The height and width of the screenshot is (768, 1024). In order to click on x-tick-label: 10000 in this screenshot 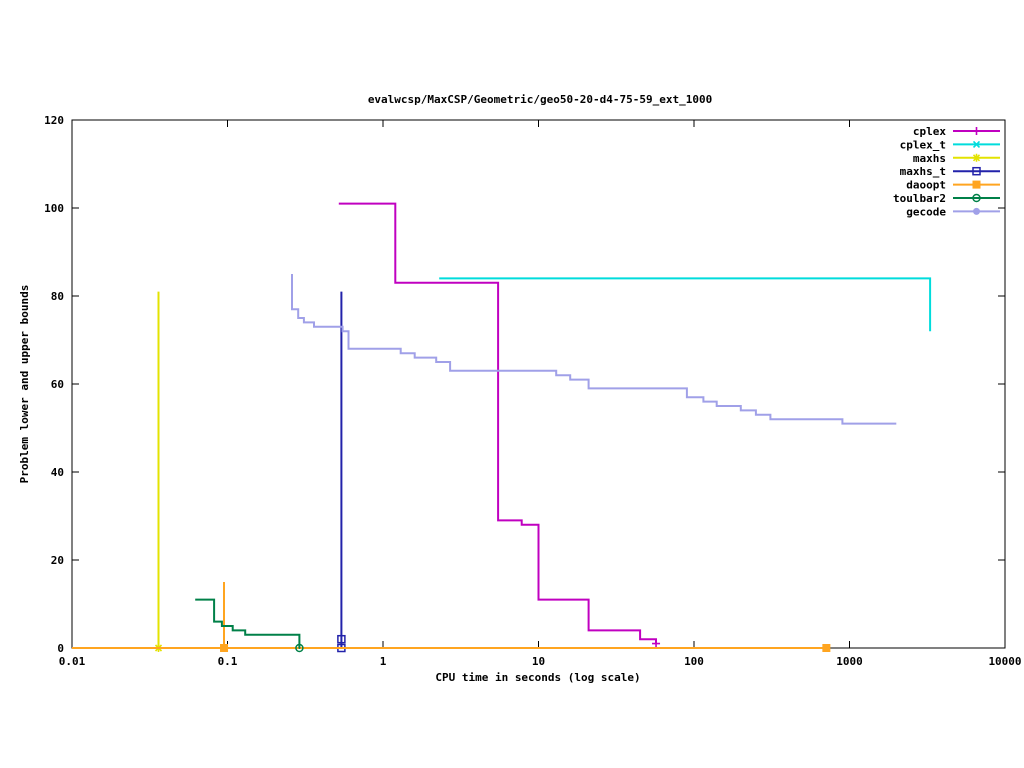, I will do `click(1004, 661)`.